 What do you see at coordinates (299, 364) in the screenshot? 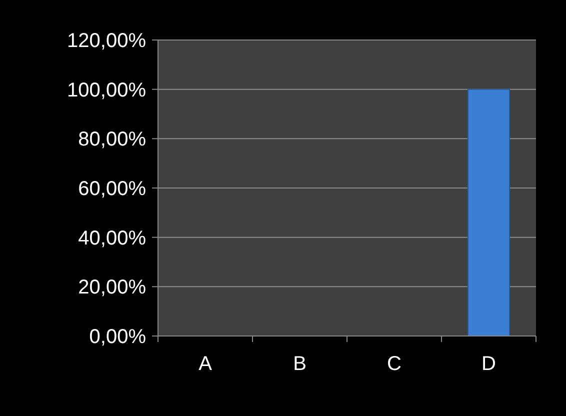
I see `x-tick-label: B` at bounding box center [299, 364].